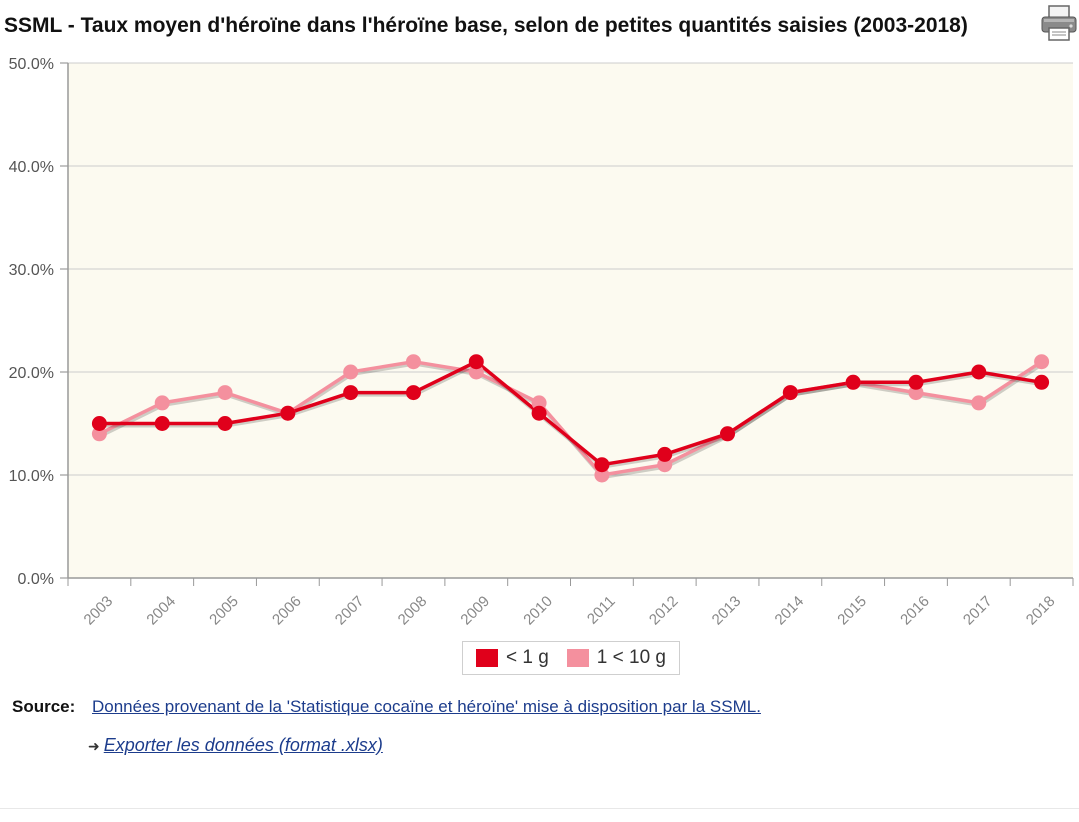  What do you see at coordinates (727, 611) in the screenshot?
I see `x-tick-label: 2013` at bounding box center [727, 611].